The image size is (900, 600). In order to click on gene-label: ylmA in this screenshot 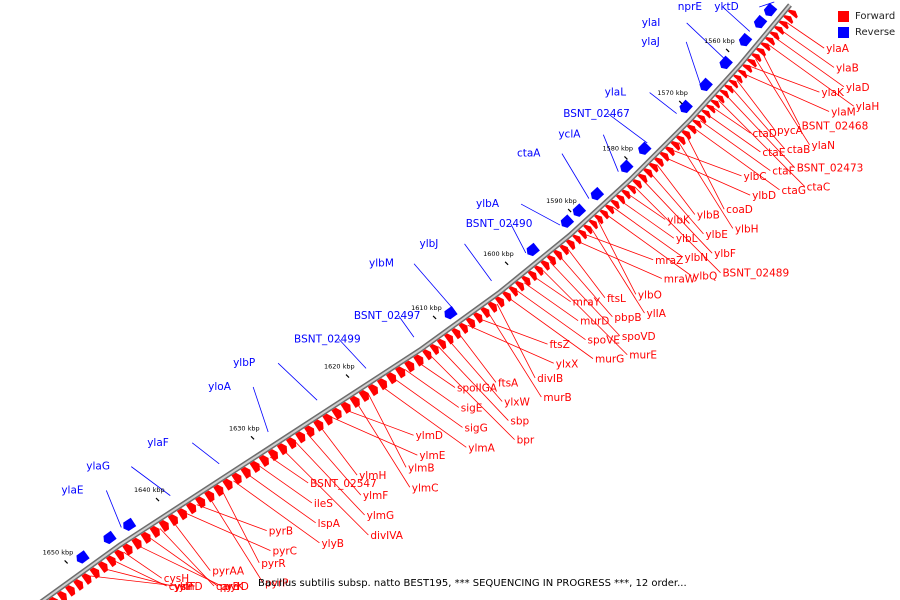, I will do `click(481, 448)`.